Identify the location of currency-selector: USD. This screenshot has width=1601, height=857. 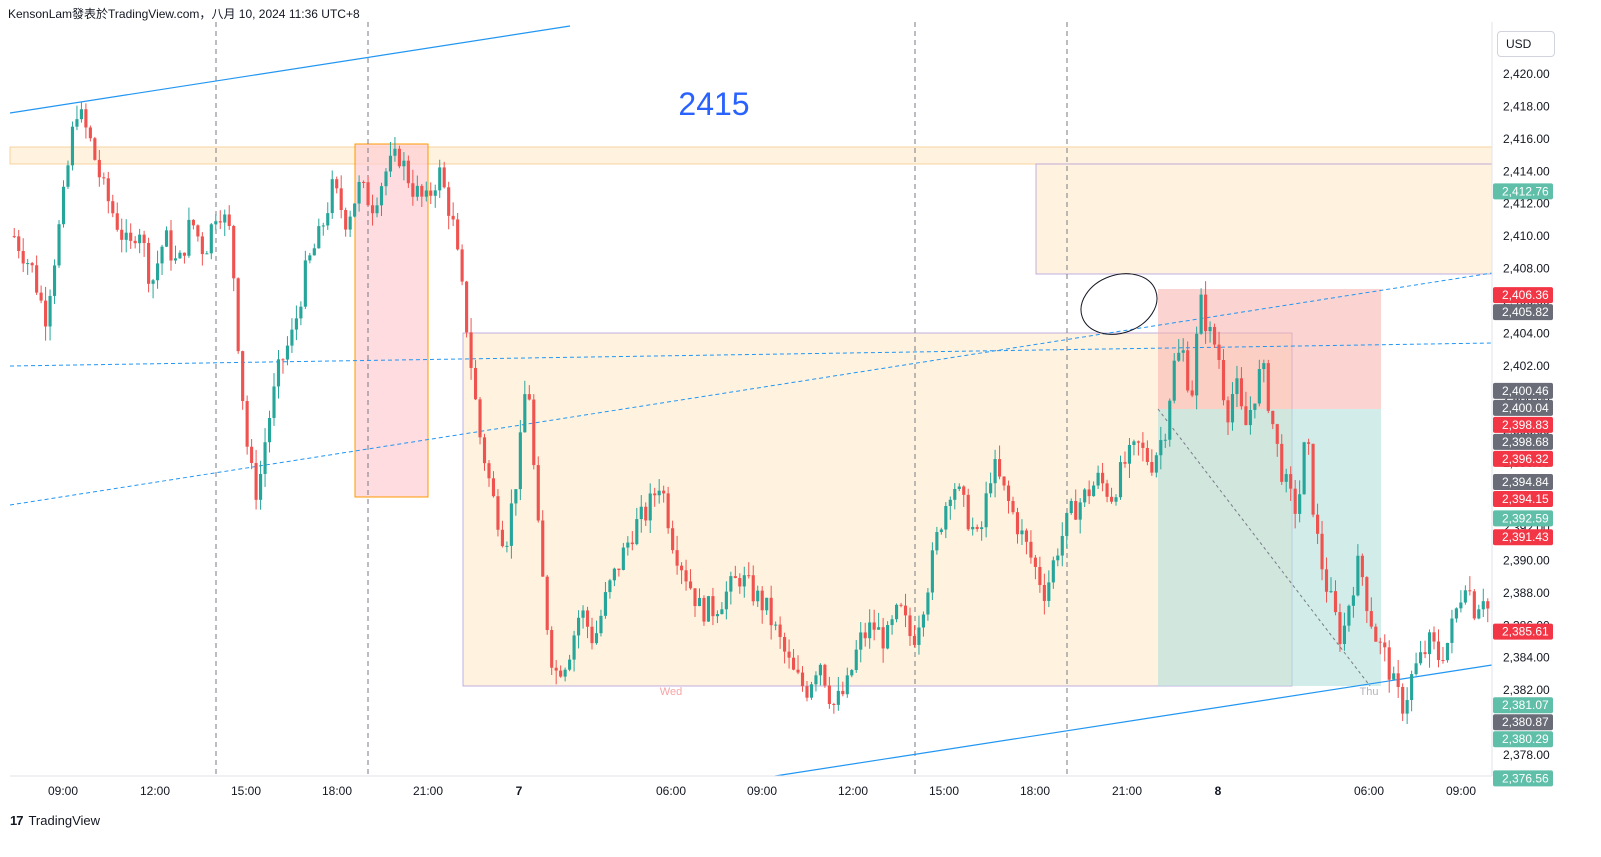
(1526, 44).